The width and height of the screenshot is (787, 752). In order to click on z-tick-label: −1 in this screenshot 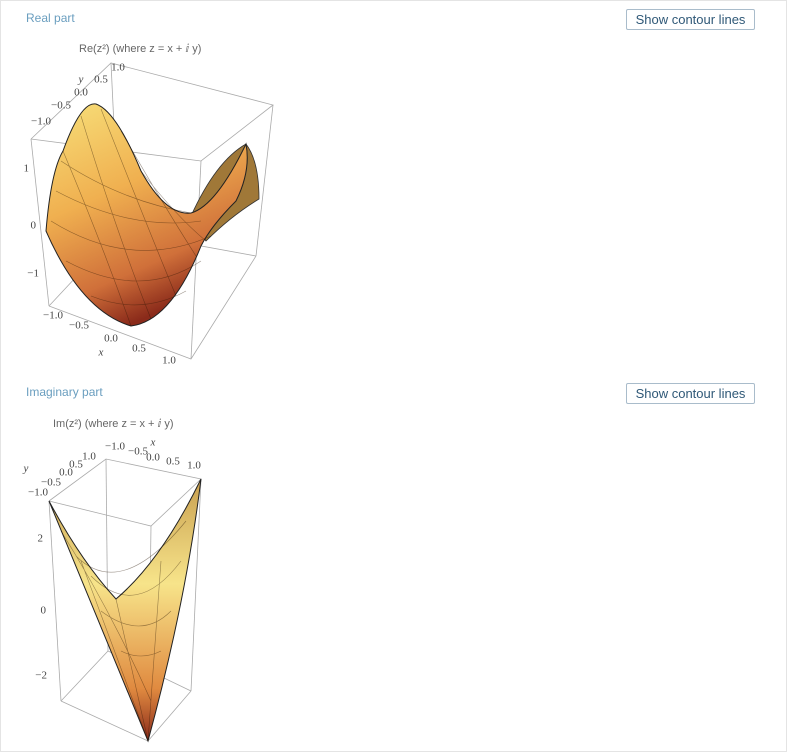, I will do `click(33, 274)`.